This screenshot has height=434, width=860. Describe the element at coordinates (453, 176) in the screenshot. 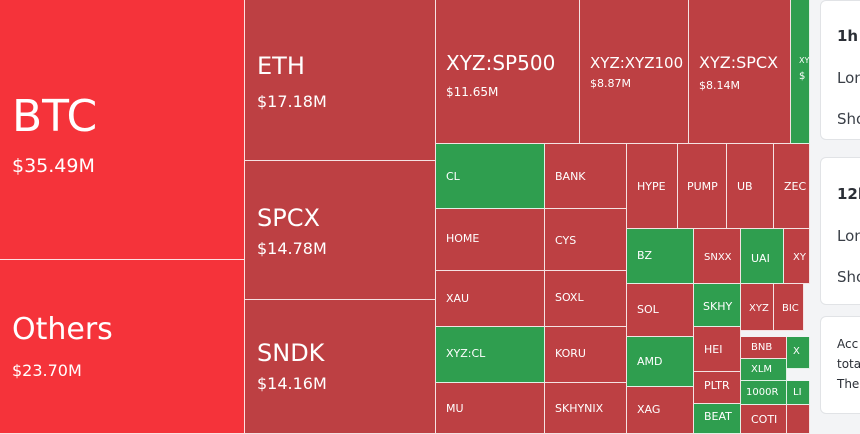

I see `tile-symbol: CL` at that location.